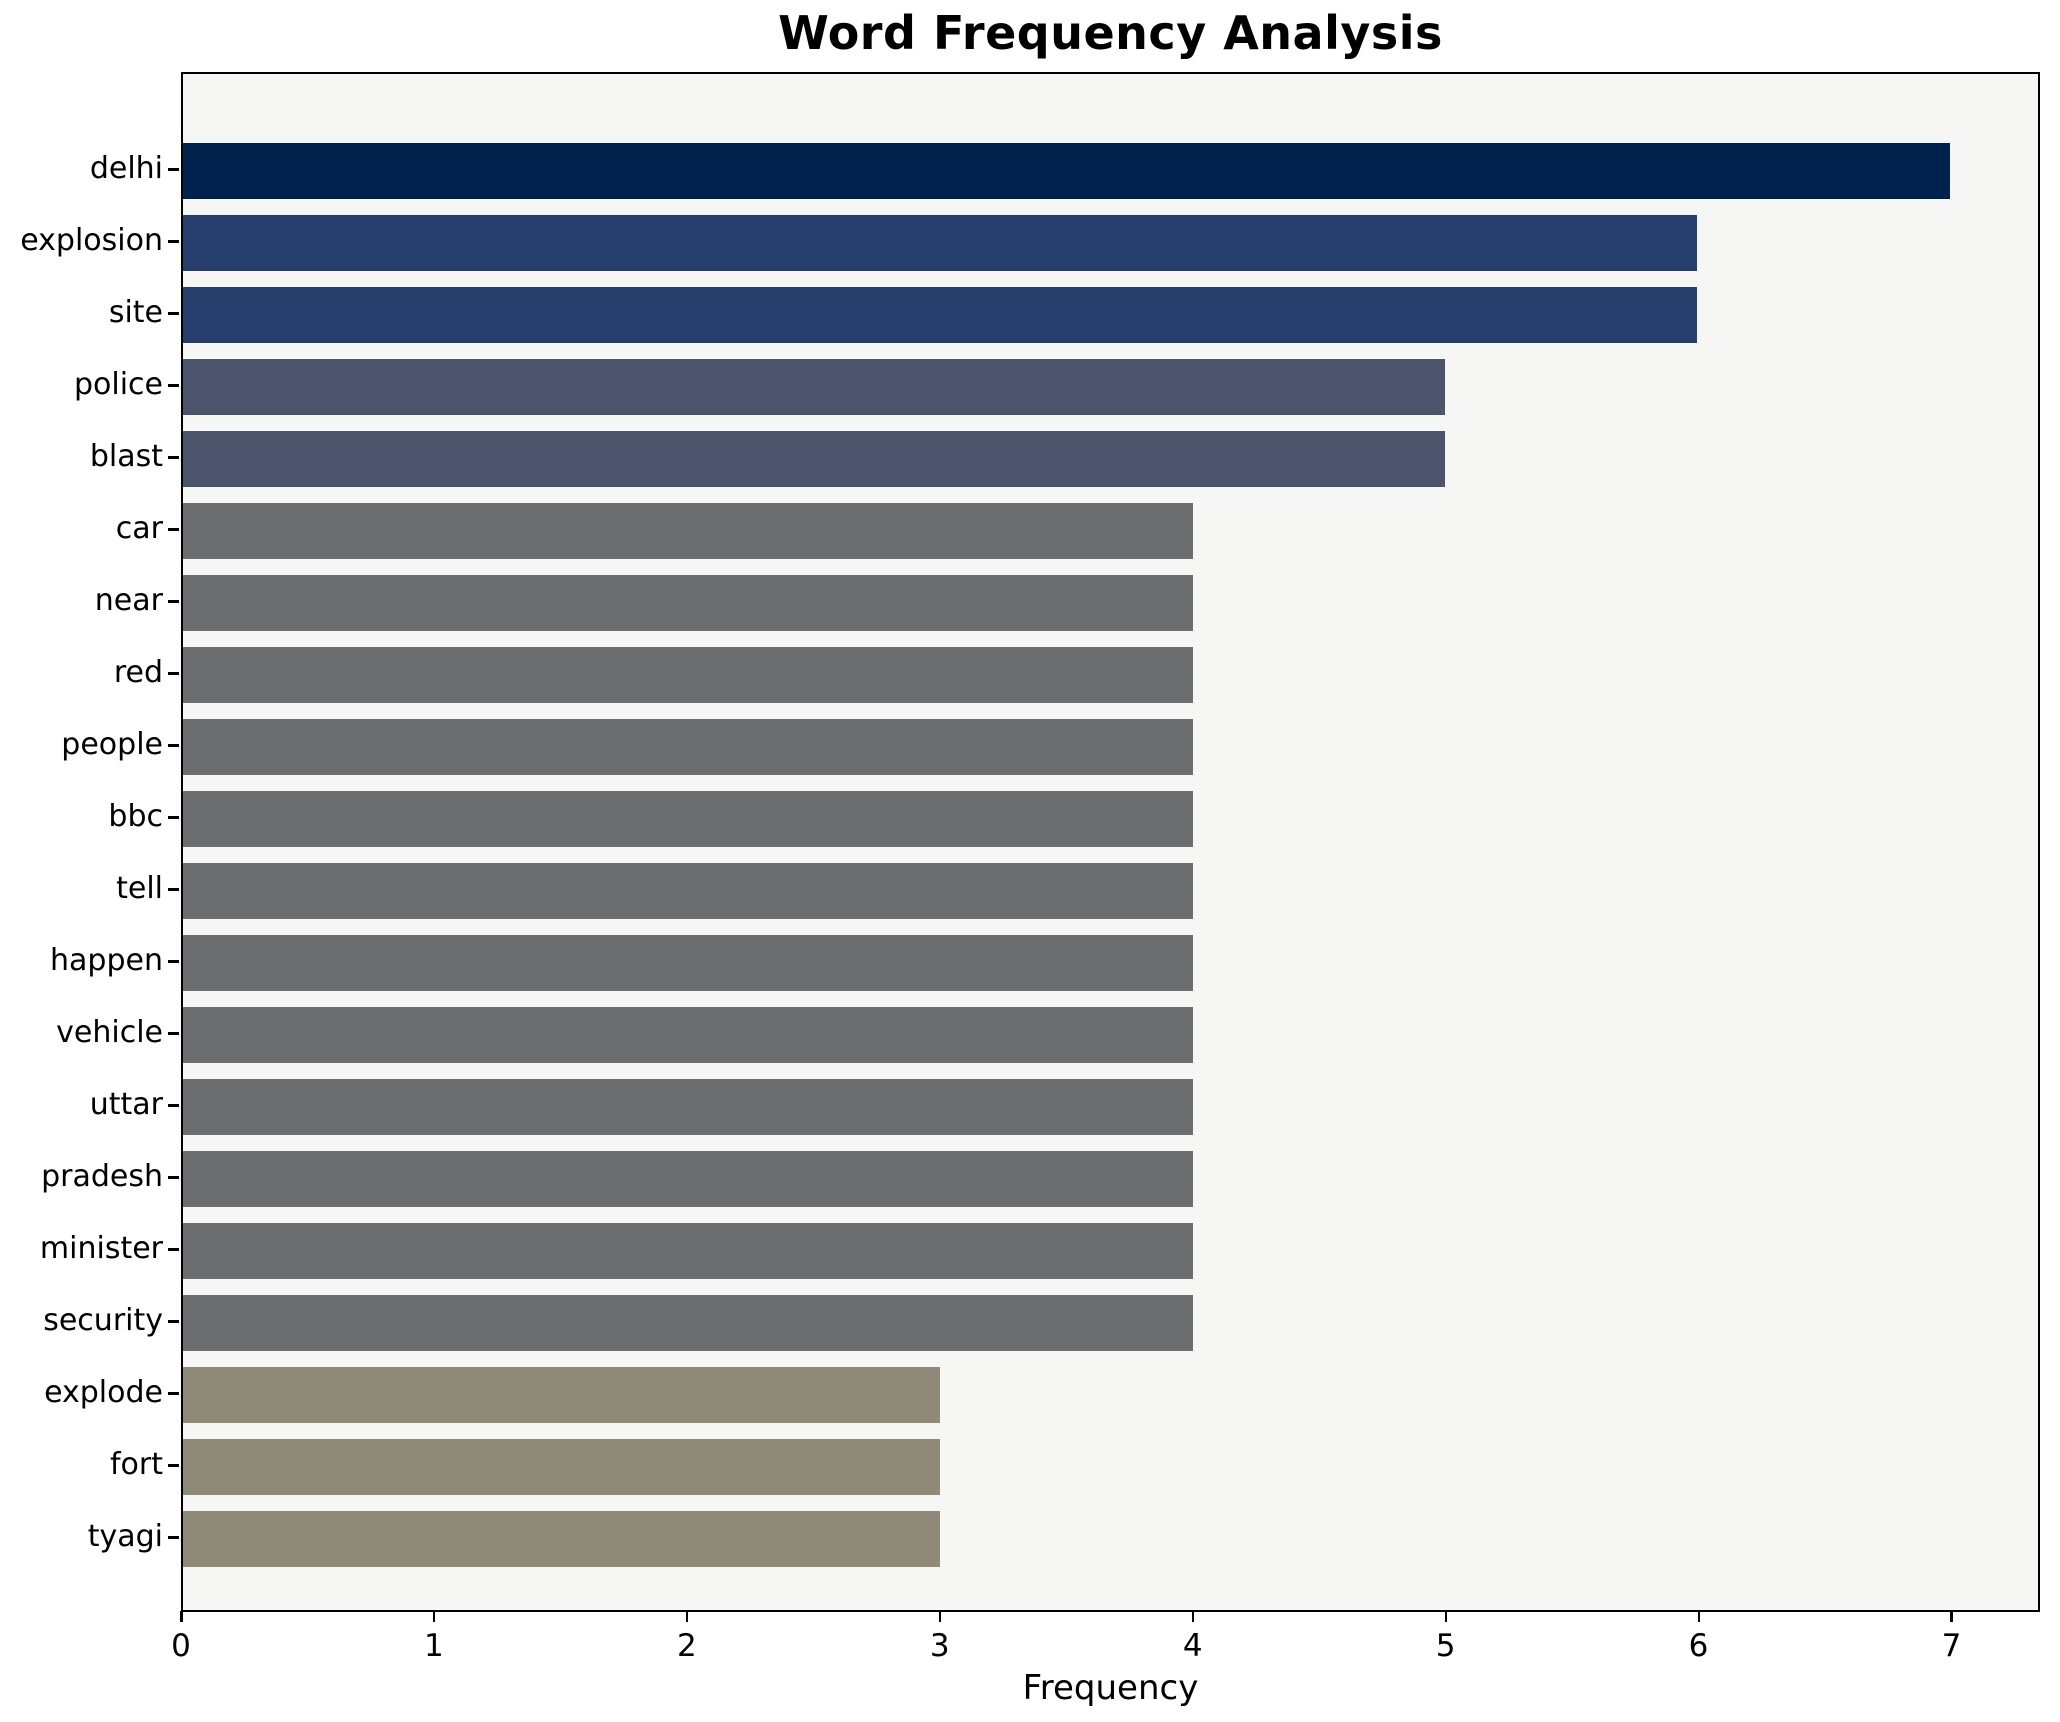 This screenshot has height=1722, width=2060. Describe the element at coordinates (173, 601) in the screenshot. I see `y-tick-mark-near` at that location.